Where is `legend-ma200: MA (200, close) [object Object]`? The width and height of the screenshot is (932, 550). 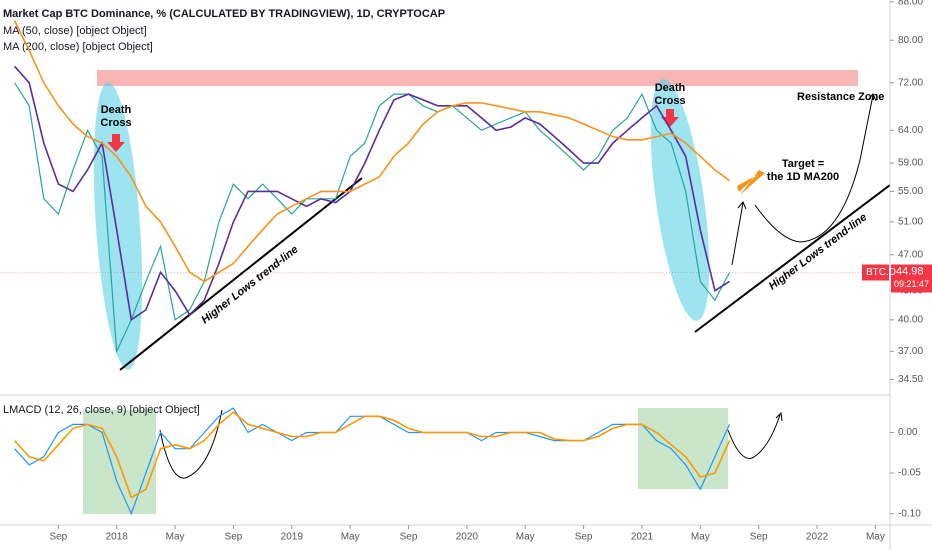
legend-ma200: MA (200, close) [object Object] is located at coordinates (78, 47).